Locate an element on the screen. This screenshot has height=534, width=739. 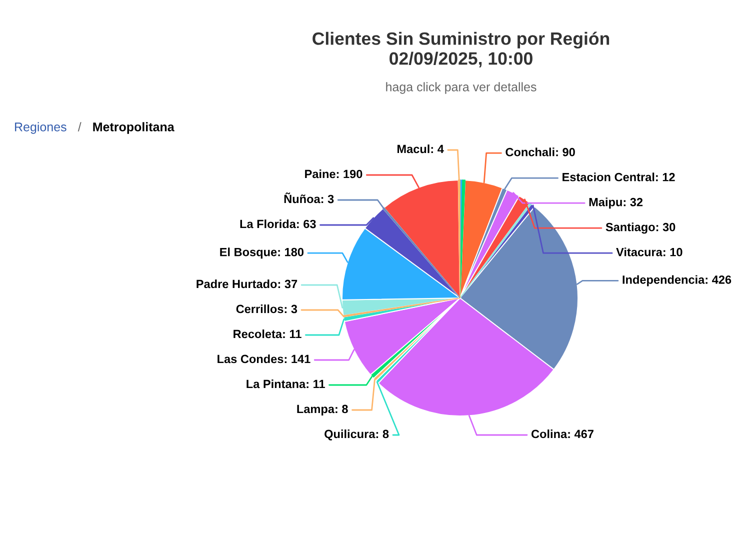
slice-label: La Florida: 63 is located at coordinates (278, 224).